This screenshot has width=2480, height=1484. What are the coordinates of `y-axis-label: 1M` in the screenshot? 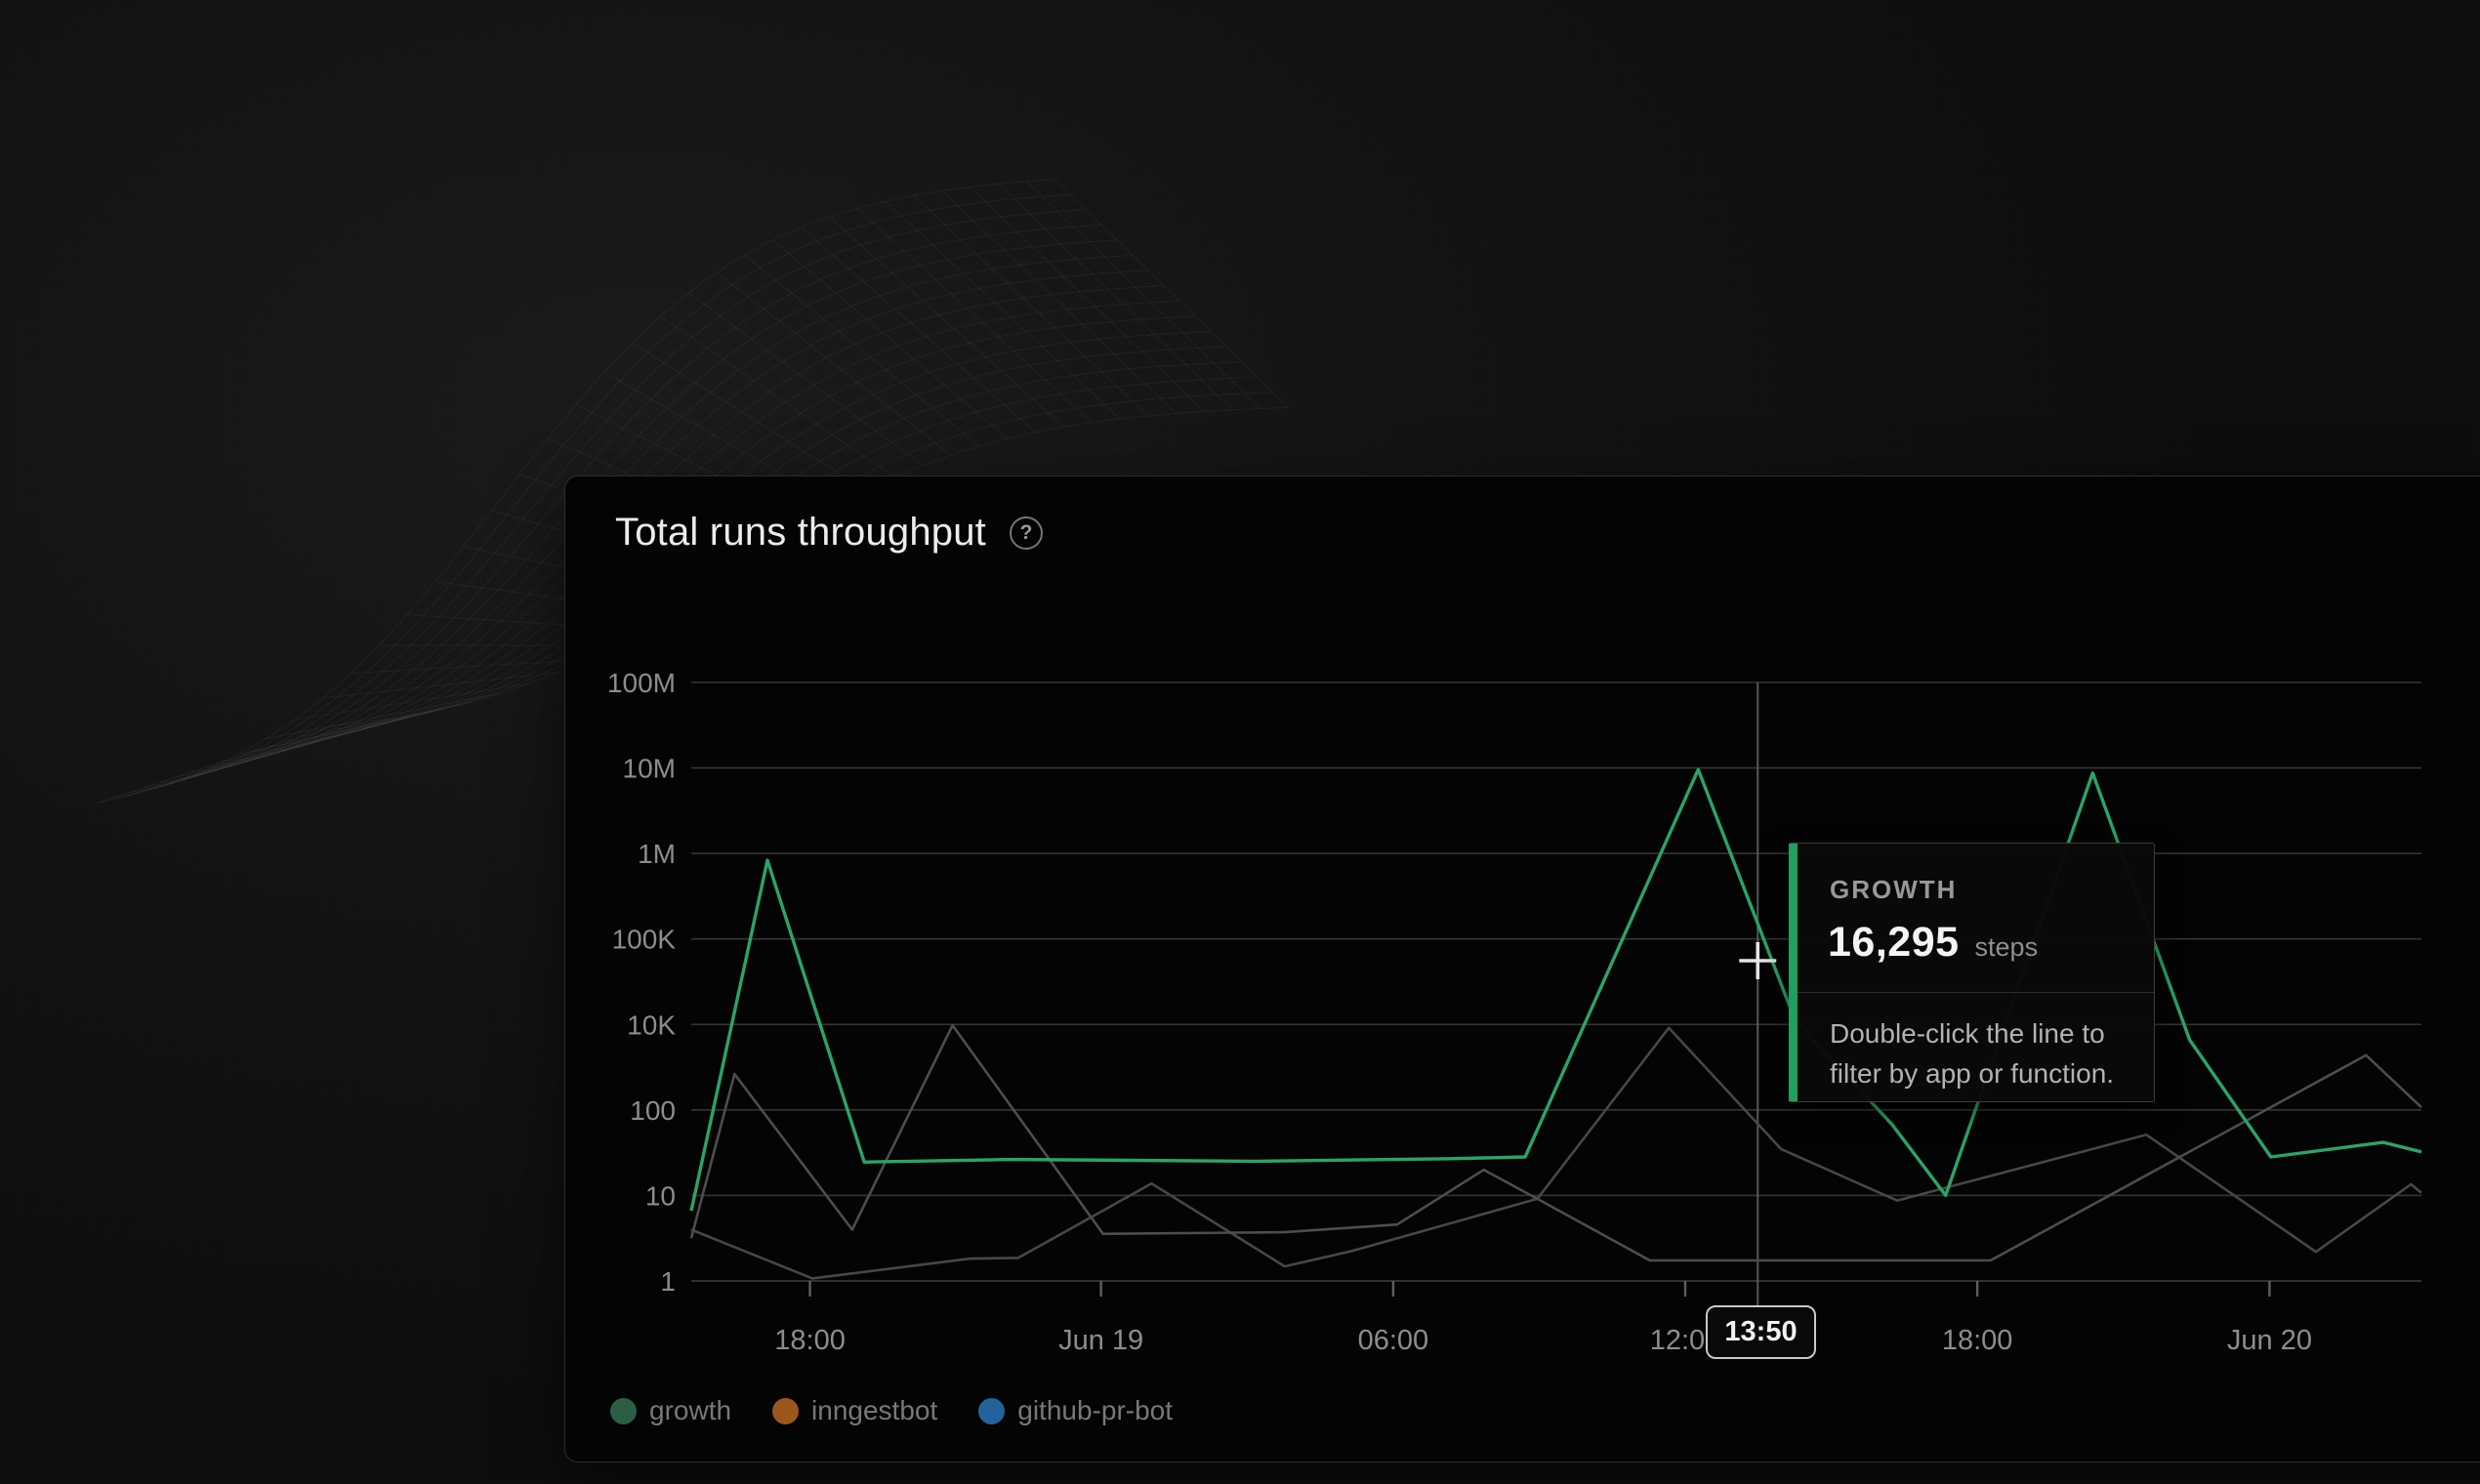 It's located at (657, 854).